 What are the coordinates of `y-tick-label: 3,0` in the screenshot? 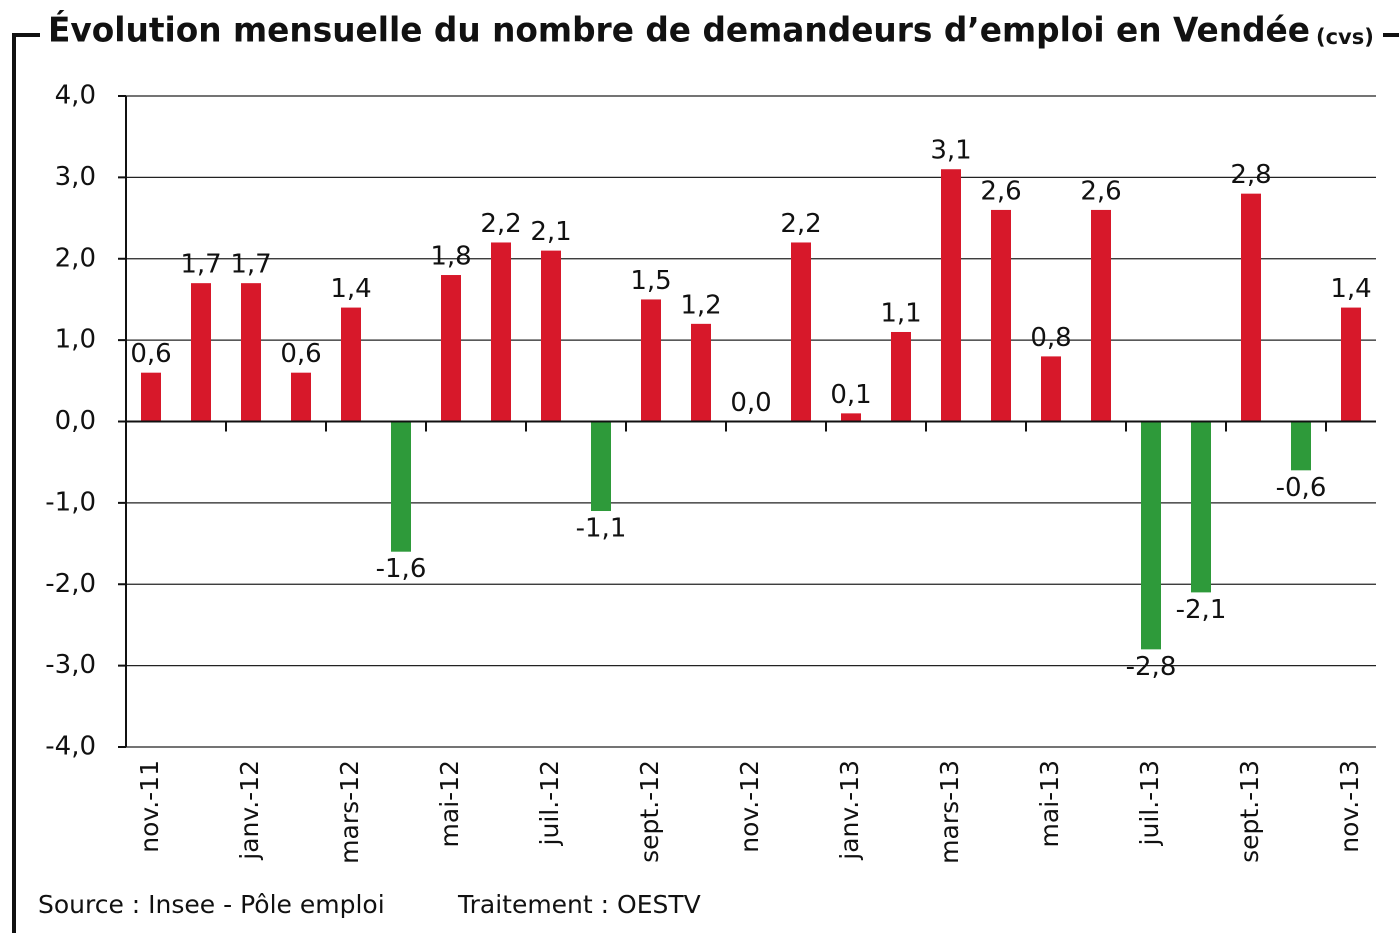 It's located at (75, 177).